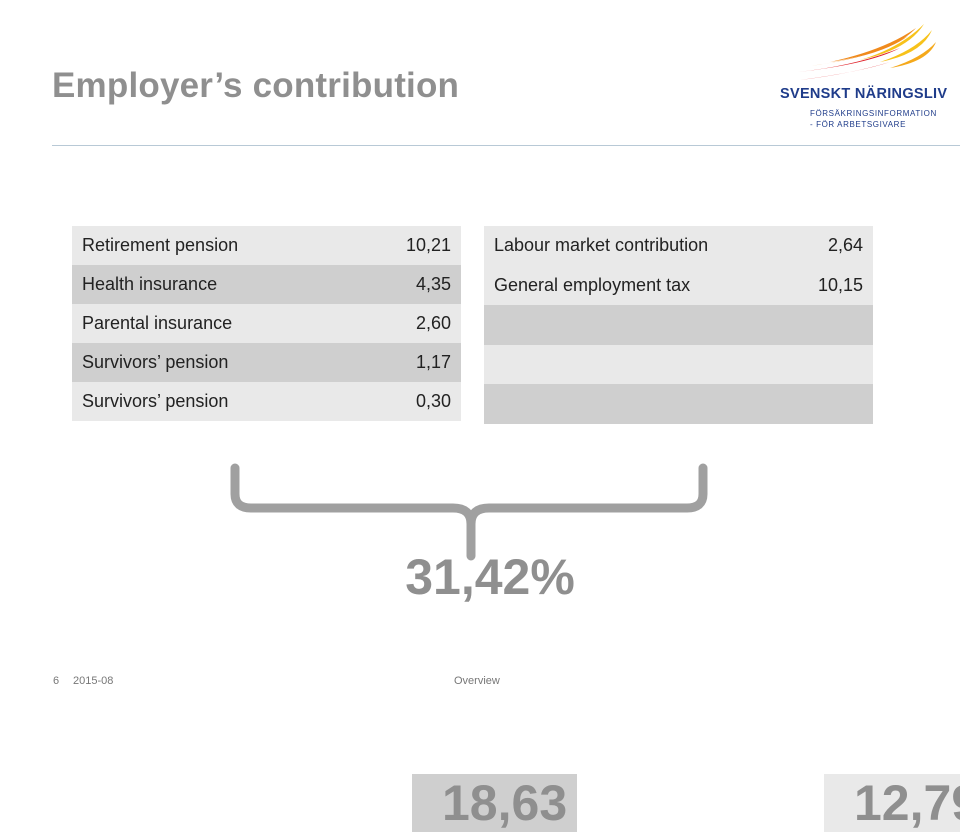  Describe the element at coordinates (490, 577) in the screenshot. I see `total-percentage: 31,42%` at that location.